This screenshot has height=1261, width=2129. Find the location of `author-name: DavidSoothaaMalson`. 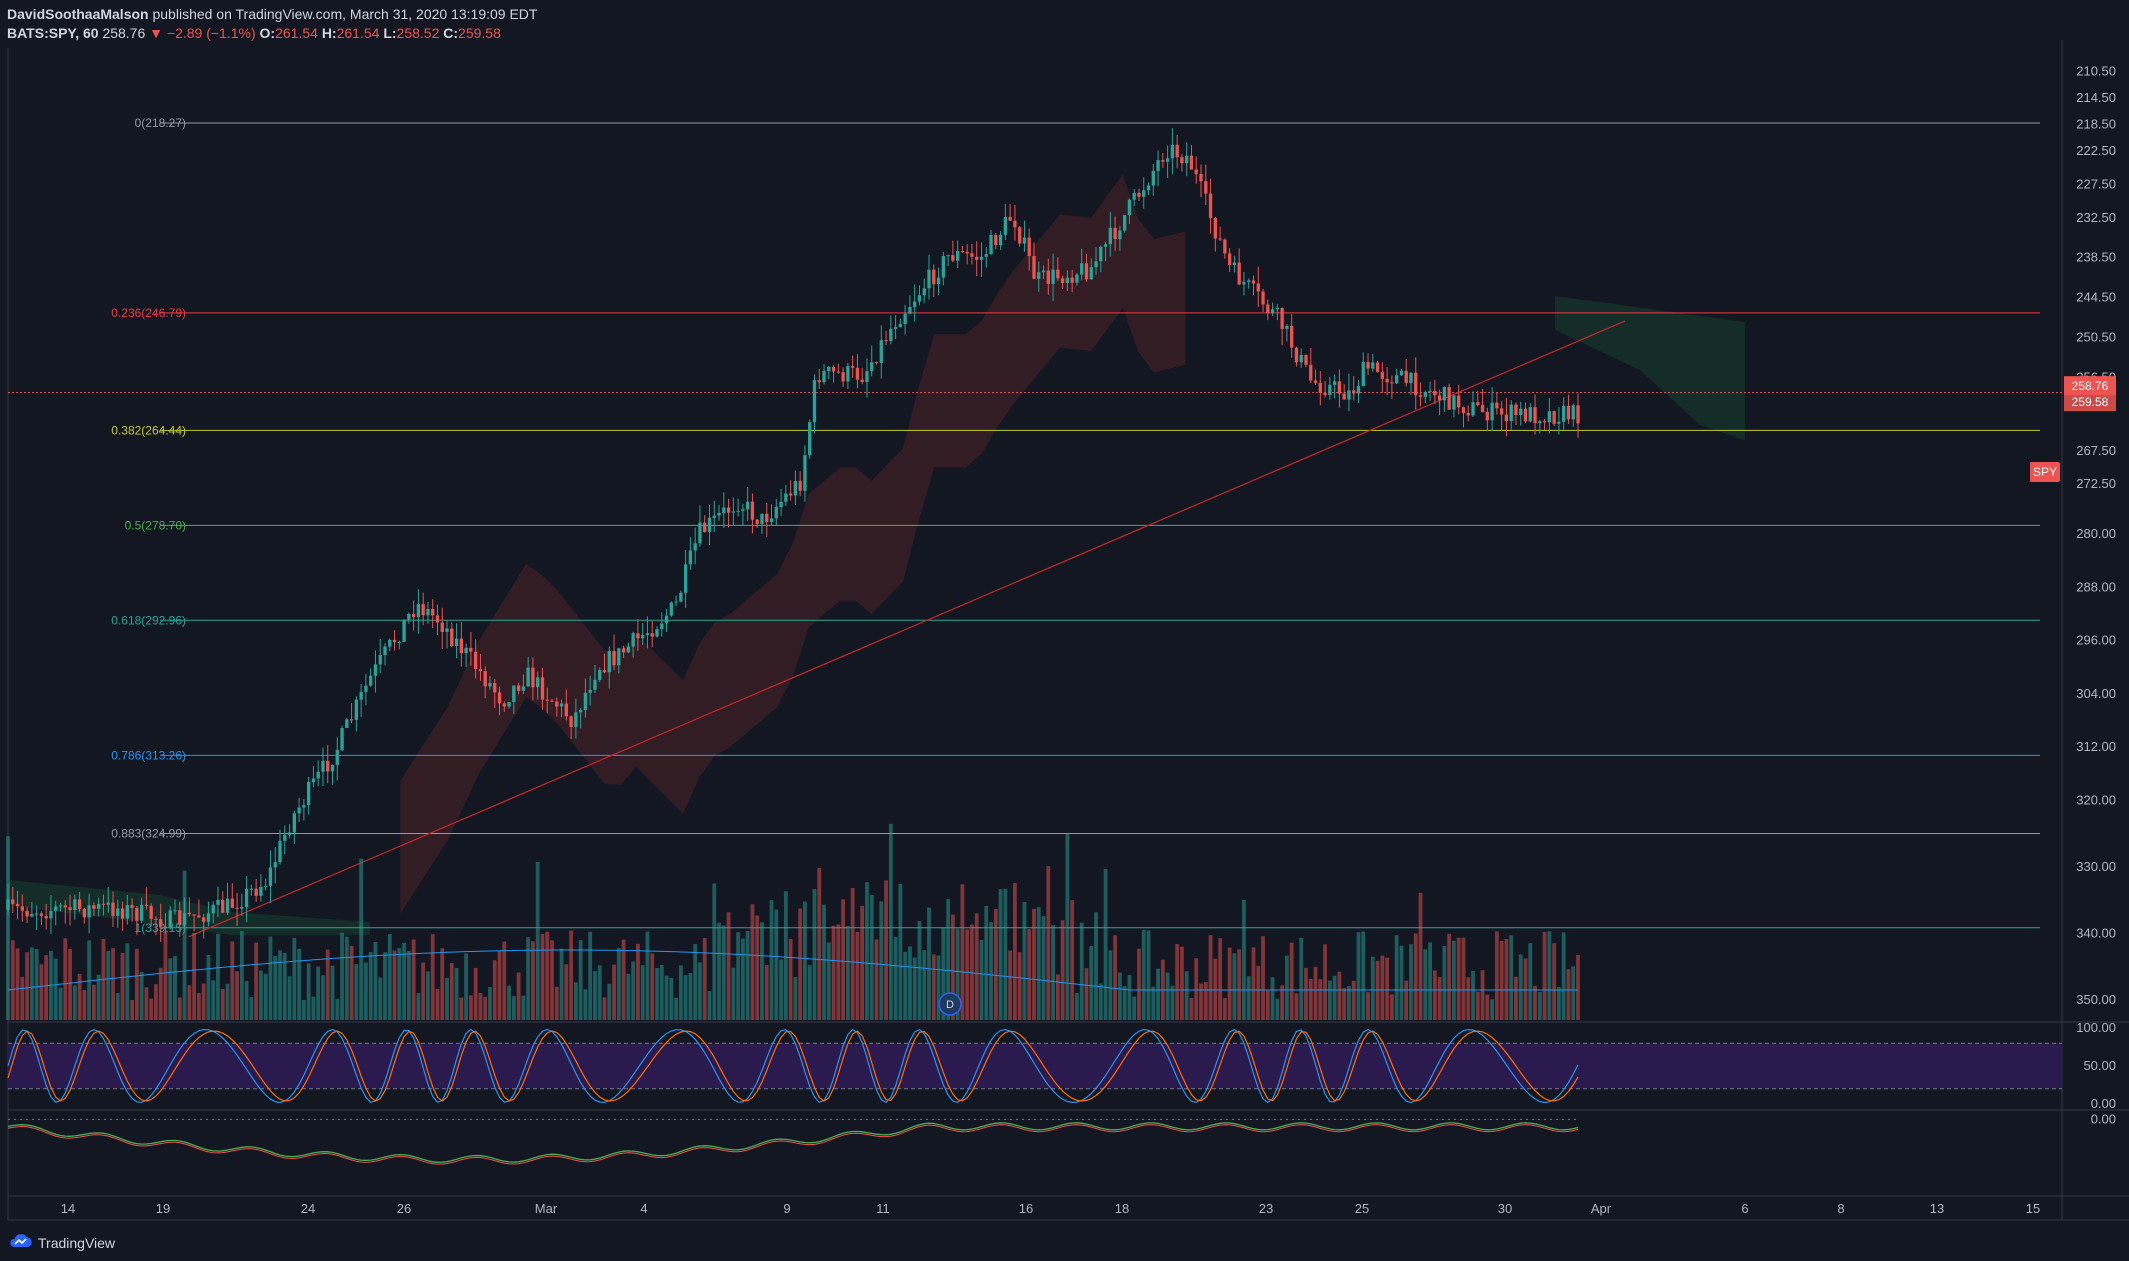

author-name: DavidSoothaaMalson is located at coordinates (78, 14).